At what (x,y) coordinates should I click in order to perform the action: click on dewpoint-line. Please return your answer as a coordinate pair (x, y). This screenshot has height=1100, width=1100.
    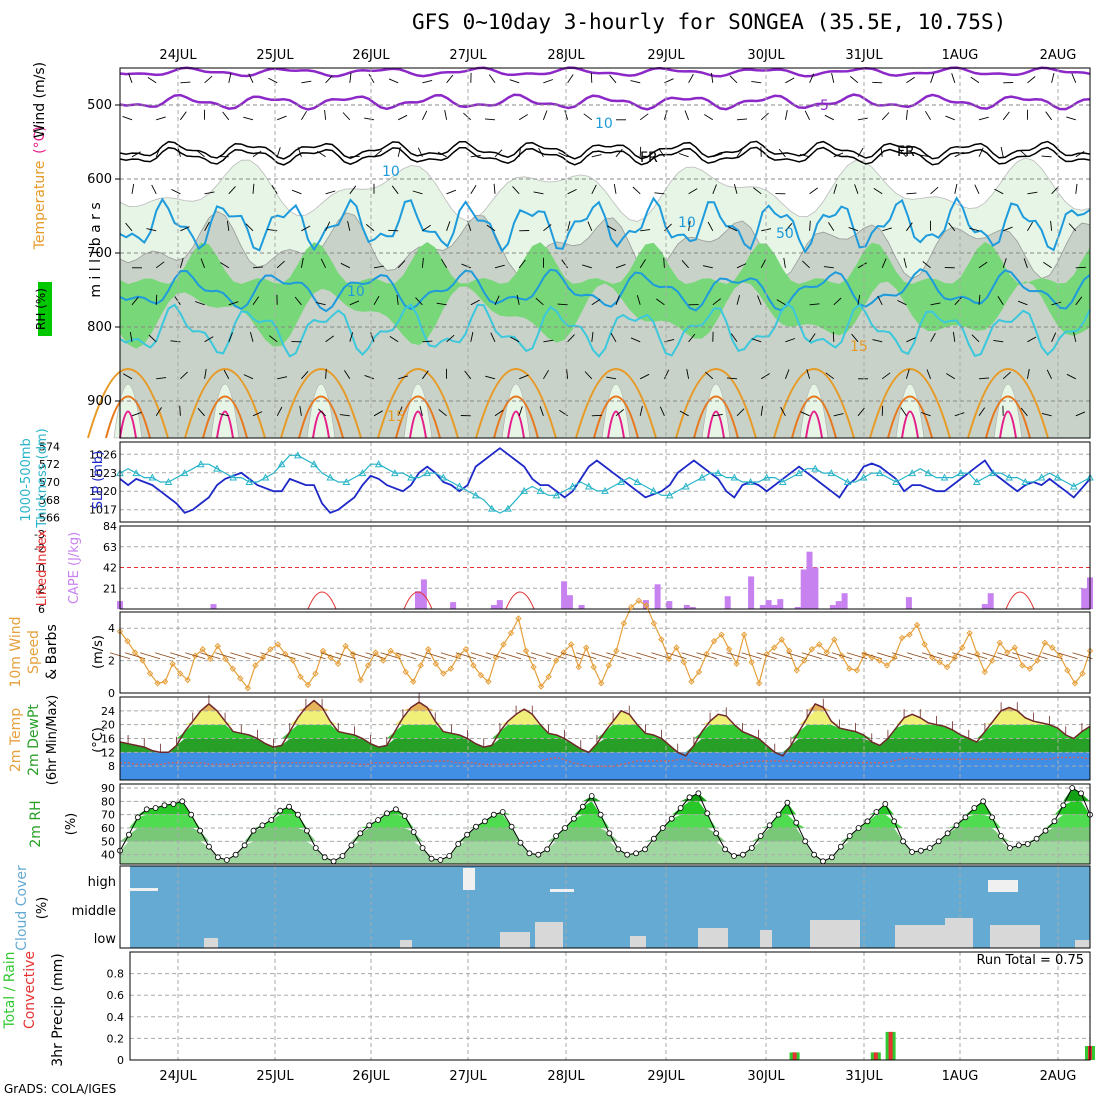
    Looking at the image, I should click on (605, 761).